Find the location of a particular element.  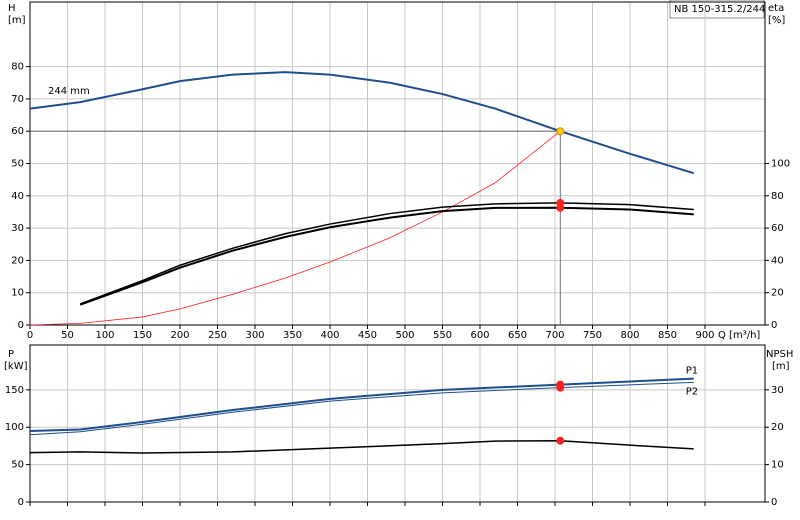

x-tick-label: 400 is located at coordinates (329, 335).